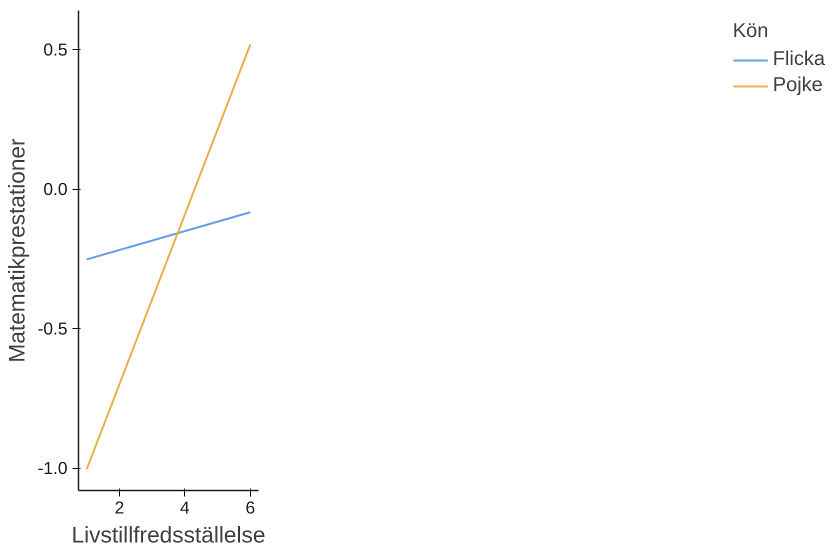 This screenshot has height=553, width=839. I want to click on x-tick-label: 2, so click(119, 508).